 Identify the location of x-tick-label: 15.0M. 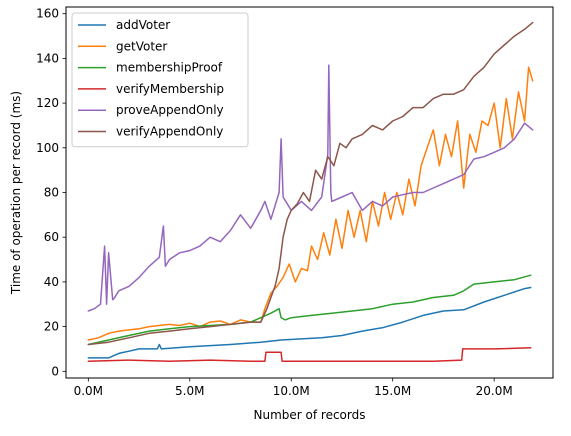
(392, 391).